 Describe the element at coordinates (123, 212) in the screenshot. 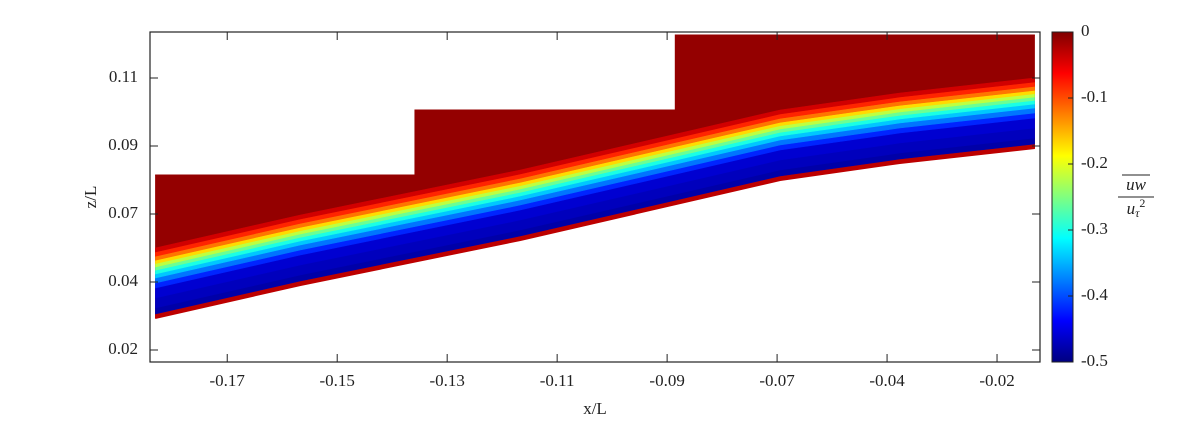

I see `y-tick-label: 0.07` at that location.